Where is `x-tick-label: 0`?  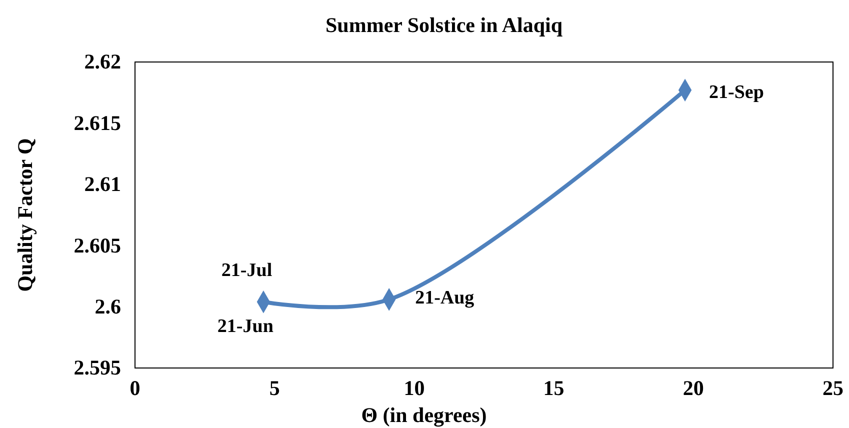 x-tick-label: 0 is located at coordinates (135, 388).